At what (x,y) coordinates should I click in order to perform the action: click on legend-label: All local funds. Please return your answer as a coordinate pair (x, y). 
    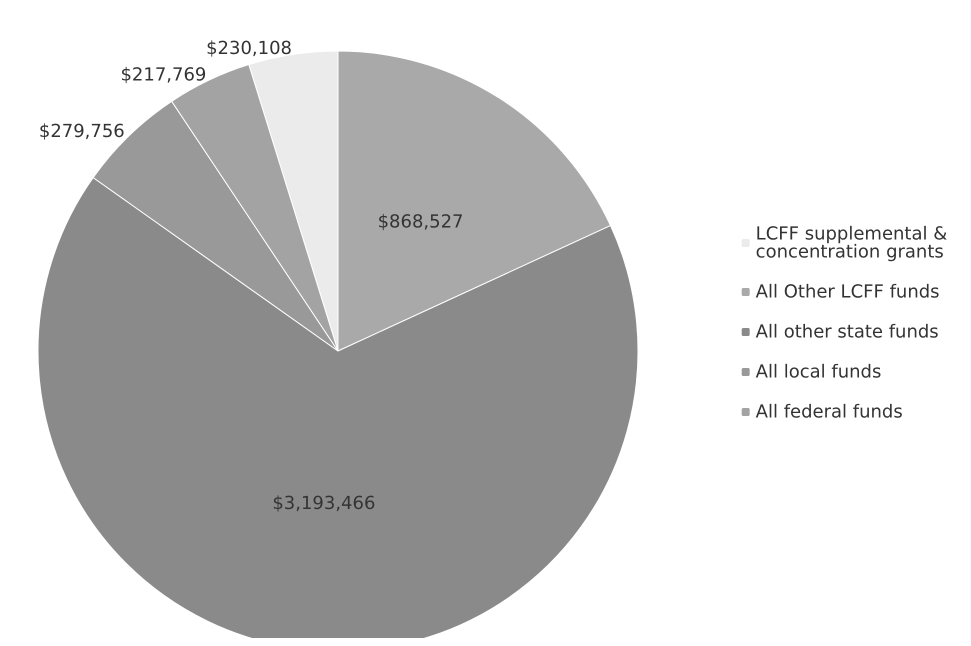
    Looking at the image, I should click on (819, 372).